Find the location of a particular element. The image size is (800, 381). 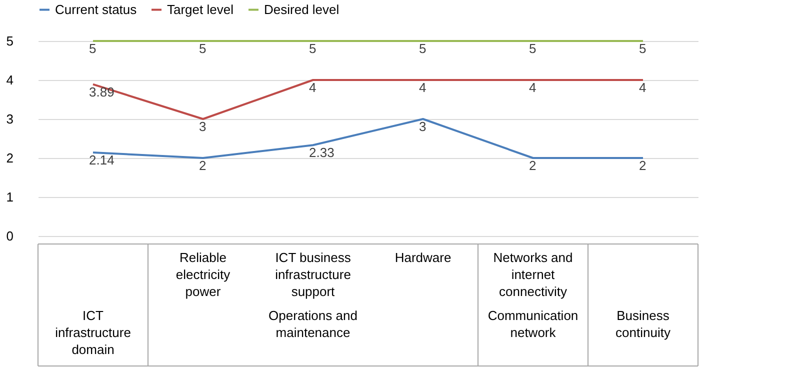

text: Operations and maintenance is located at coordinates (313, 324).